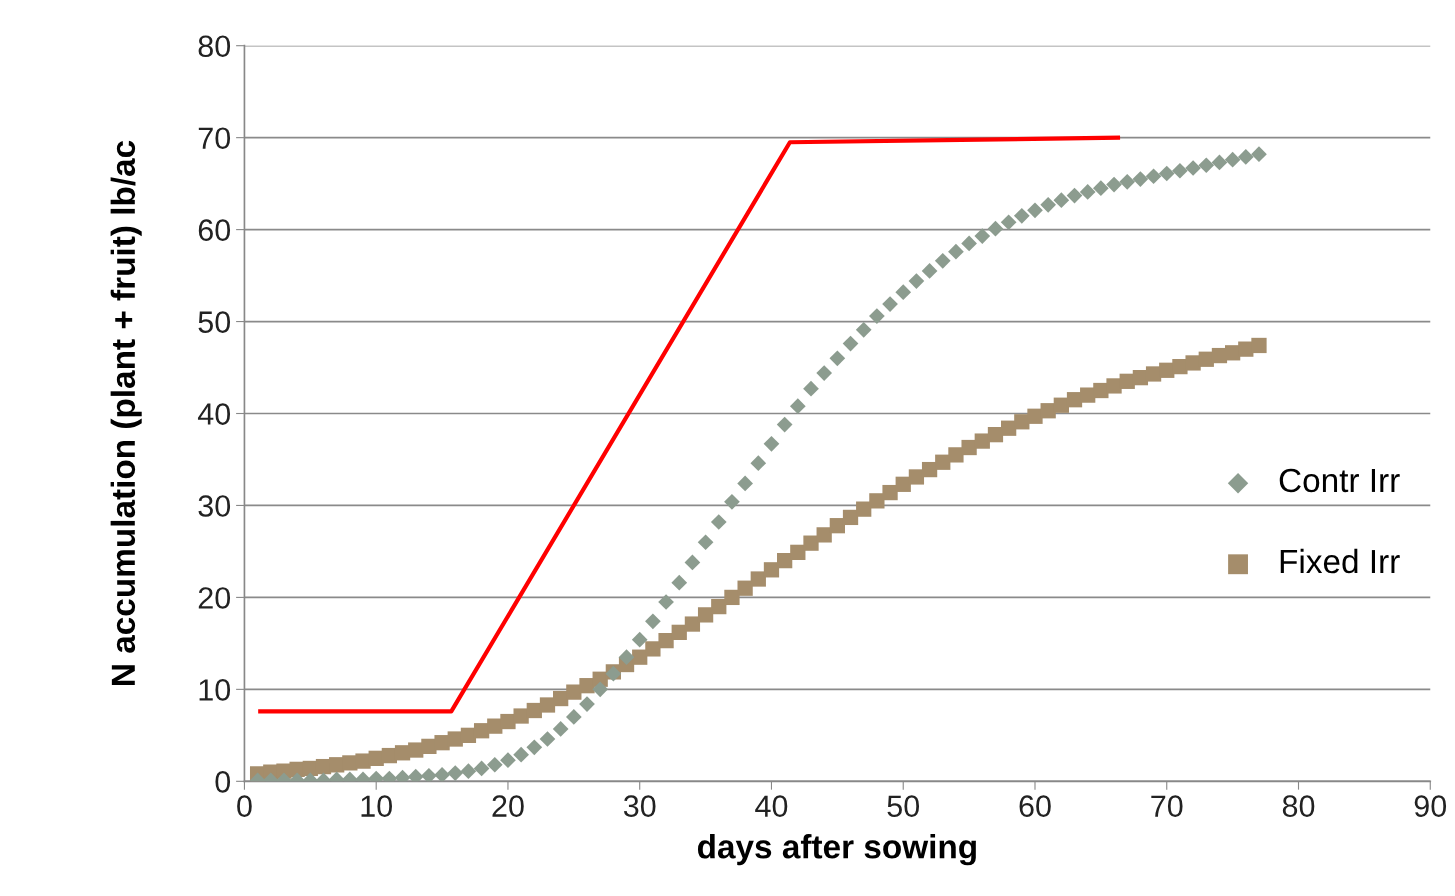  I want to click on y-tick-label: 20, so click(214, 598).